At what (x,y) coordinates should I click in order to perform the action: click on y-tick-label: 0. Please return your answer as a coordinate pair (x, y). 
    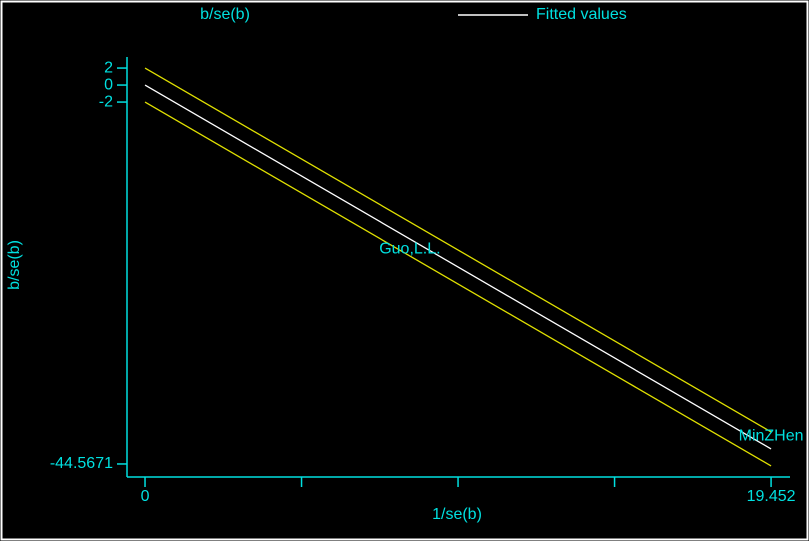
    Looking at the image, I should click on (108, 84).